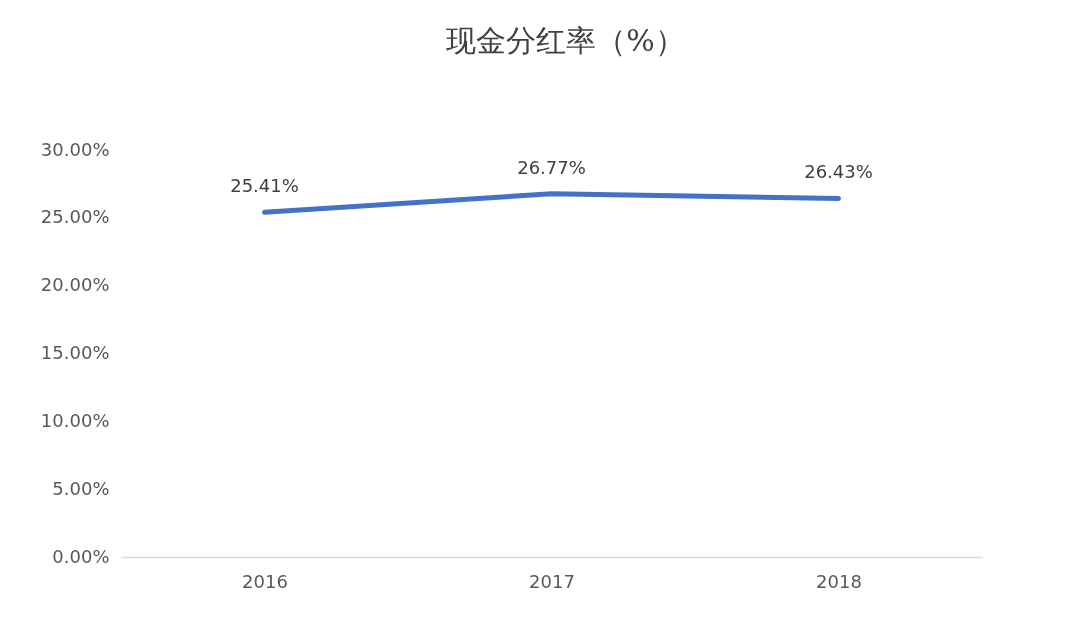 The image size is (1080, 639). I want to click on data-label: 26.43%, so click(838, 172).